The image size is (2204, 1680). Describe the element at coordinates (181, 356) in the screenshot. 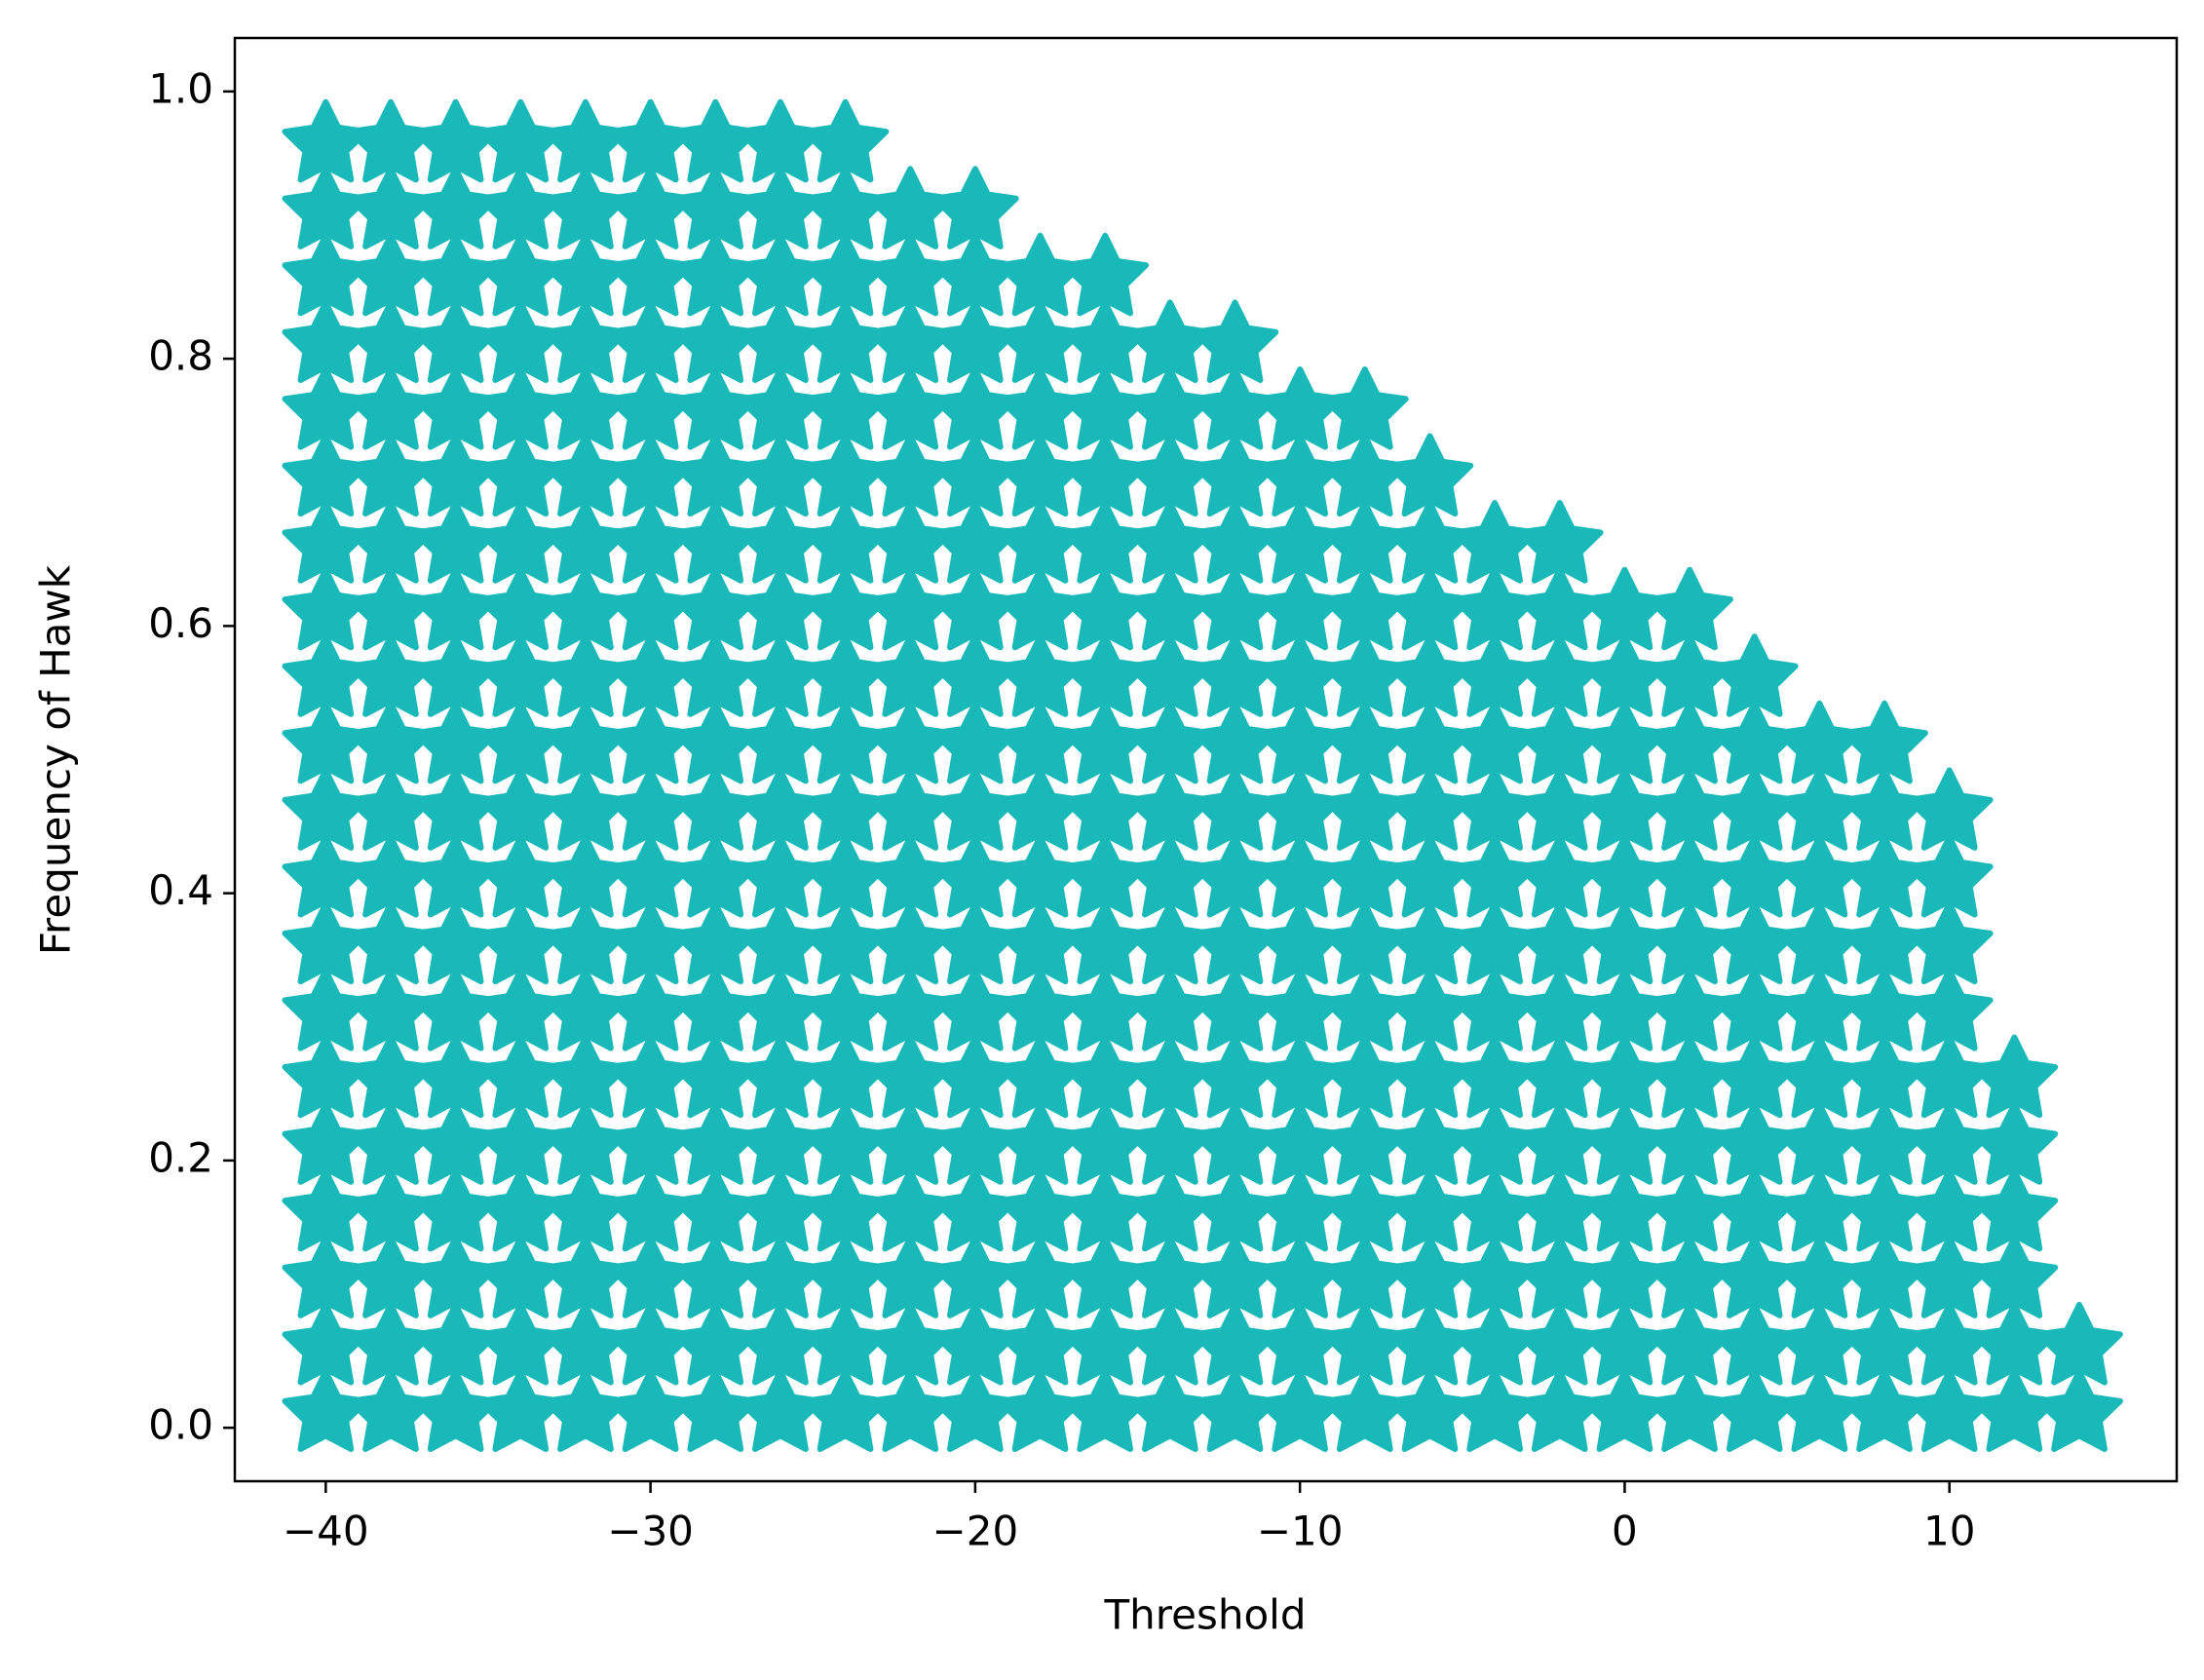

I see `y-tick-label: 0.8` at that location.